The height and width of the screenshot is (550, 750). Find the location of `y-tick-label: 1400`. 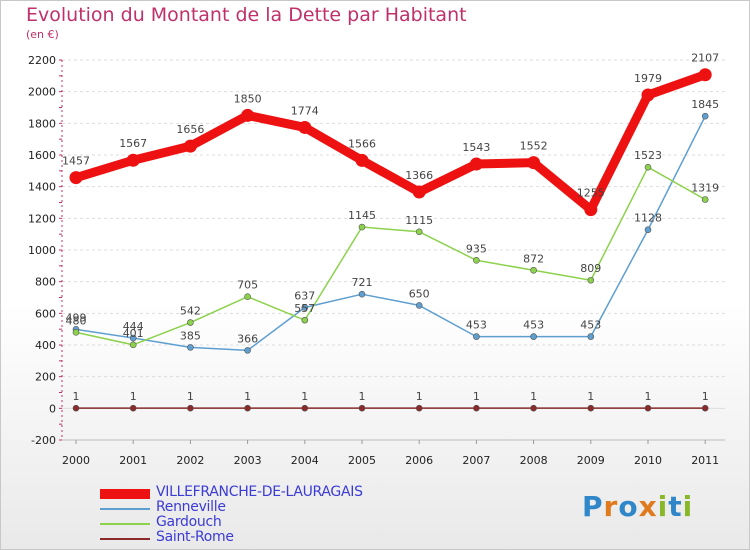

y-tick-label: 1400 is located at coordinates (42, 187).